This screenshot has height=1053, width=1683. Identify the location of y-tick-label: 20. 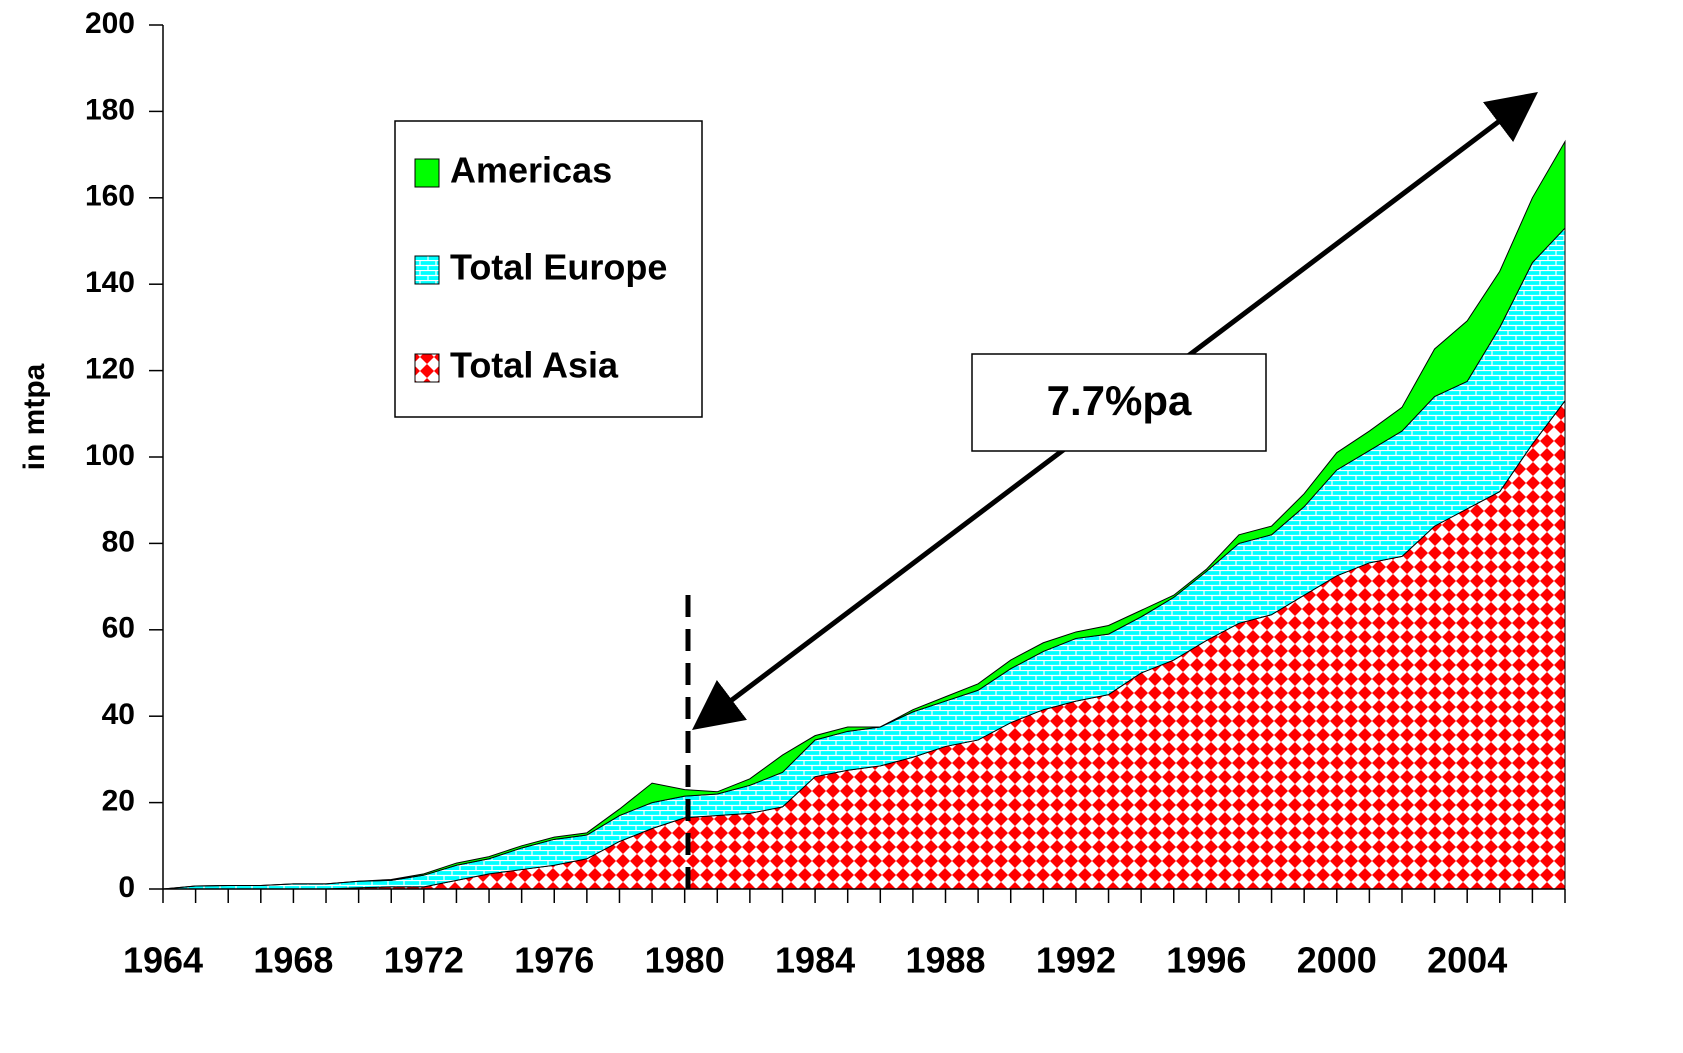
(118, 801).